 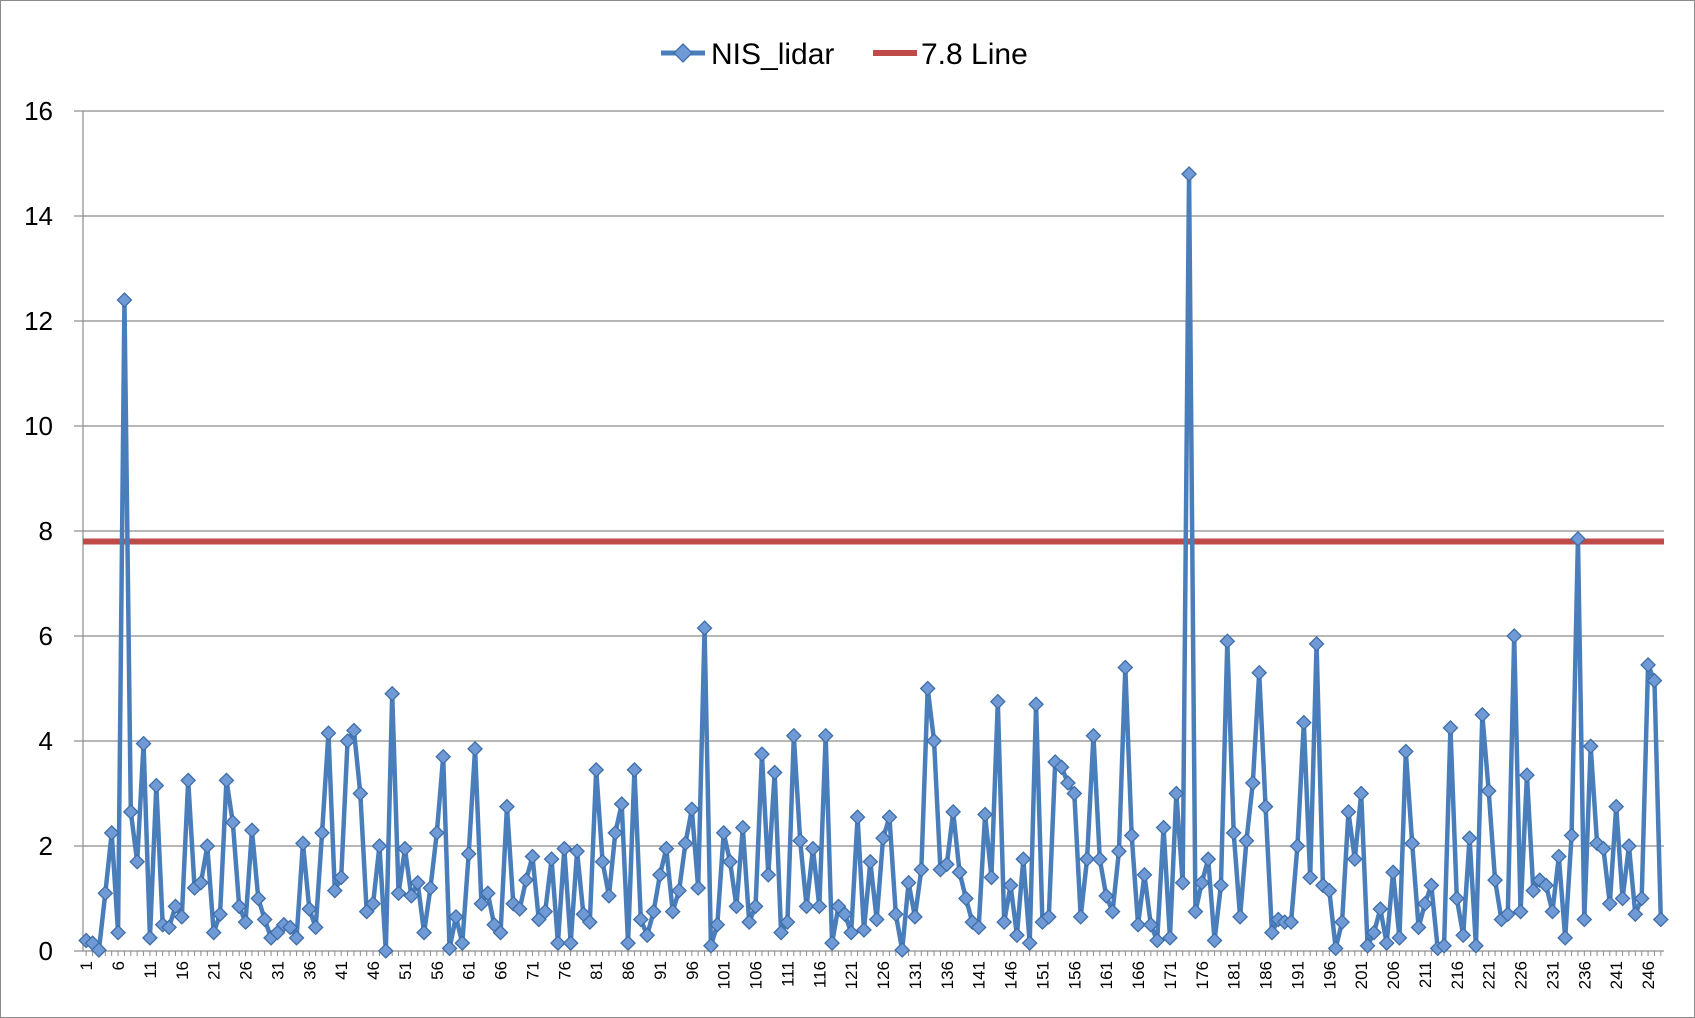 What do you see at coordinates (1170, 975) in the screenshot?
I see `x-tick-label: 171` at bounding box center [1170, 975].